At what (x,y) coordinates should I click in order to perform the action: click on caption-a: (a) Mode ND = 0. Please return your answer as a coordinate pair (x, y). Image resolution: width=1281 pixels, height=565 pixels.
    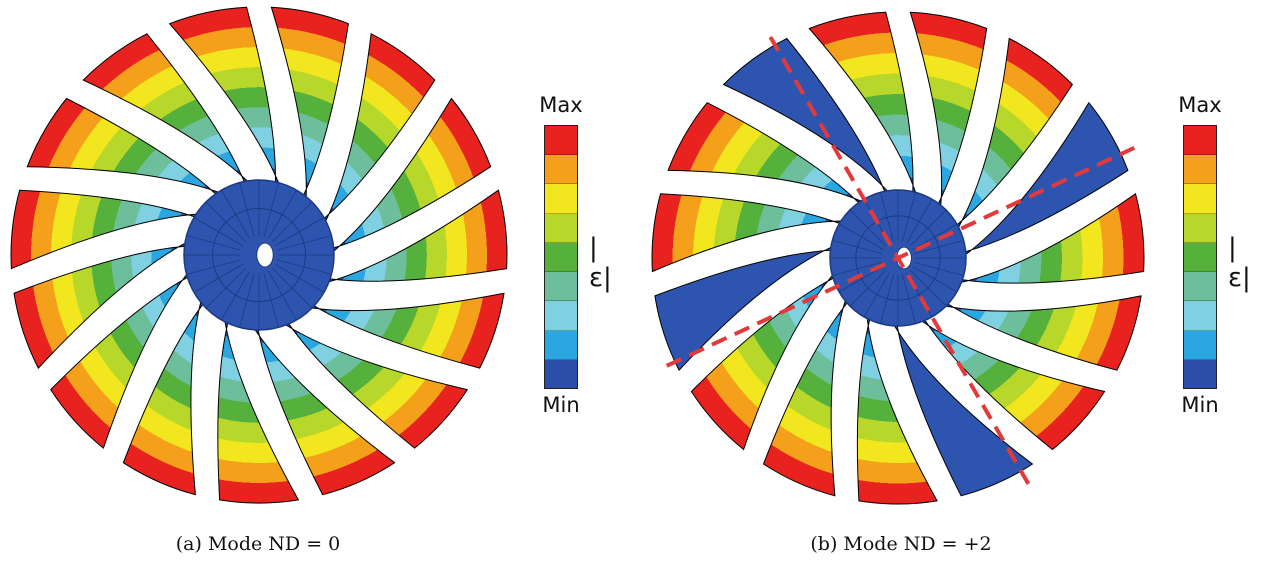
    Looking at the image, I should click on (258, 544).